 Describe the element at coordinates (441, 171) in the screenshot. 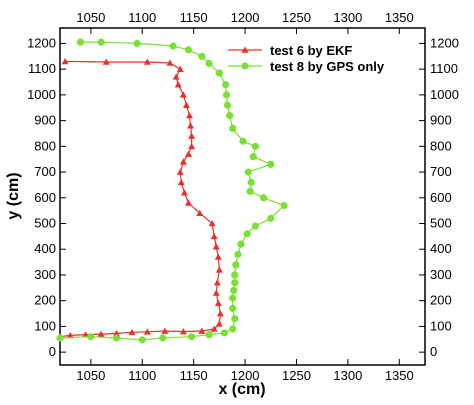

I see `y-tick-label-right: 700` at that location.